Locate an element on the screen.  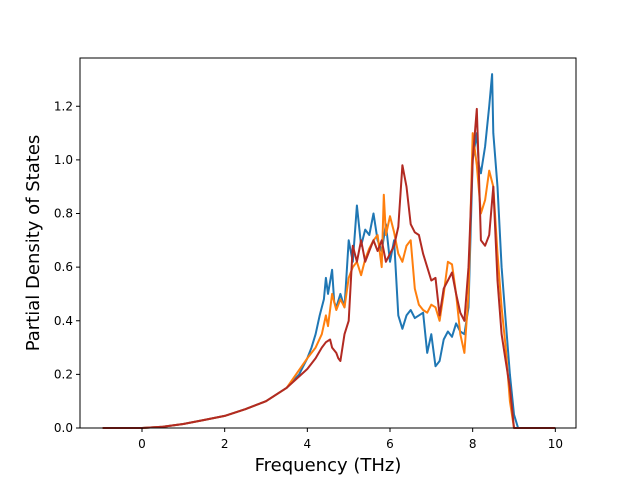
y-tick-label: 0.0 is located at coordinates (63, 428).